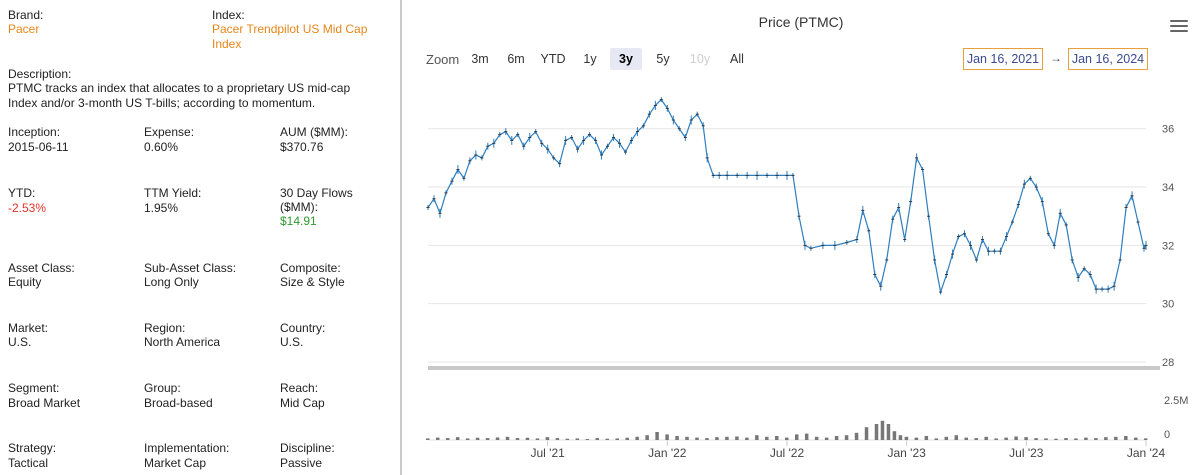 Image resolution: width=1200 pixels, height=475 pixels. What do you see at coordinates (1176, 401) in the screenshot?
I see `volume-tick-label: 2.5M` at bounding box center [1176, 401].